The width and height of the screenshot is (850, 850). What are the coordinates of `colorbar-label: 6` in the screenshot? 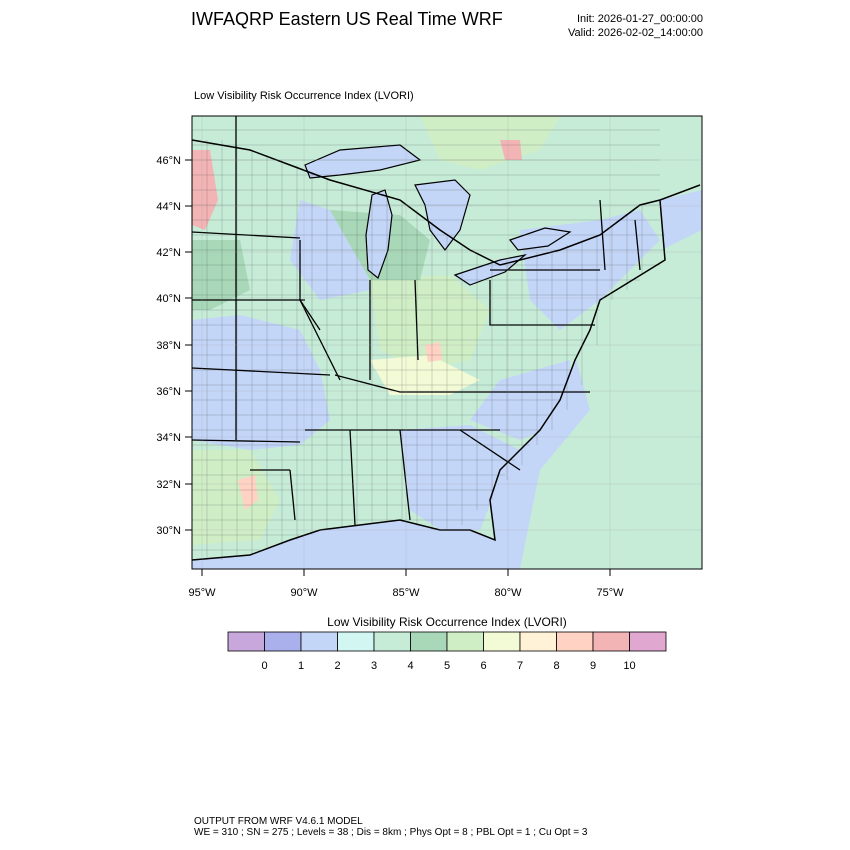 It's located at (483, 666).